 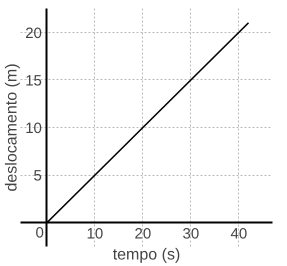 I want to click on y-tick-label: 20, so click(x=33, y=33).